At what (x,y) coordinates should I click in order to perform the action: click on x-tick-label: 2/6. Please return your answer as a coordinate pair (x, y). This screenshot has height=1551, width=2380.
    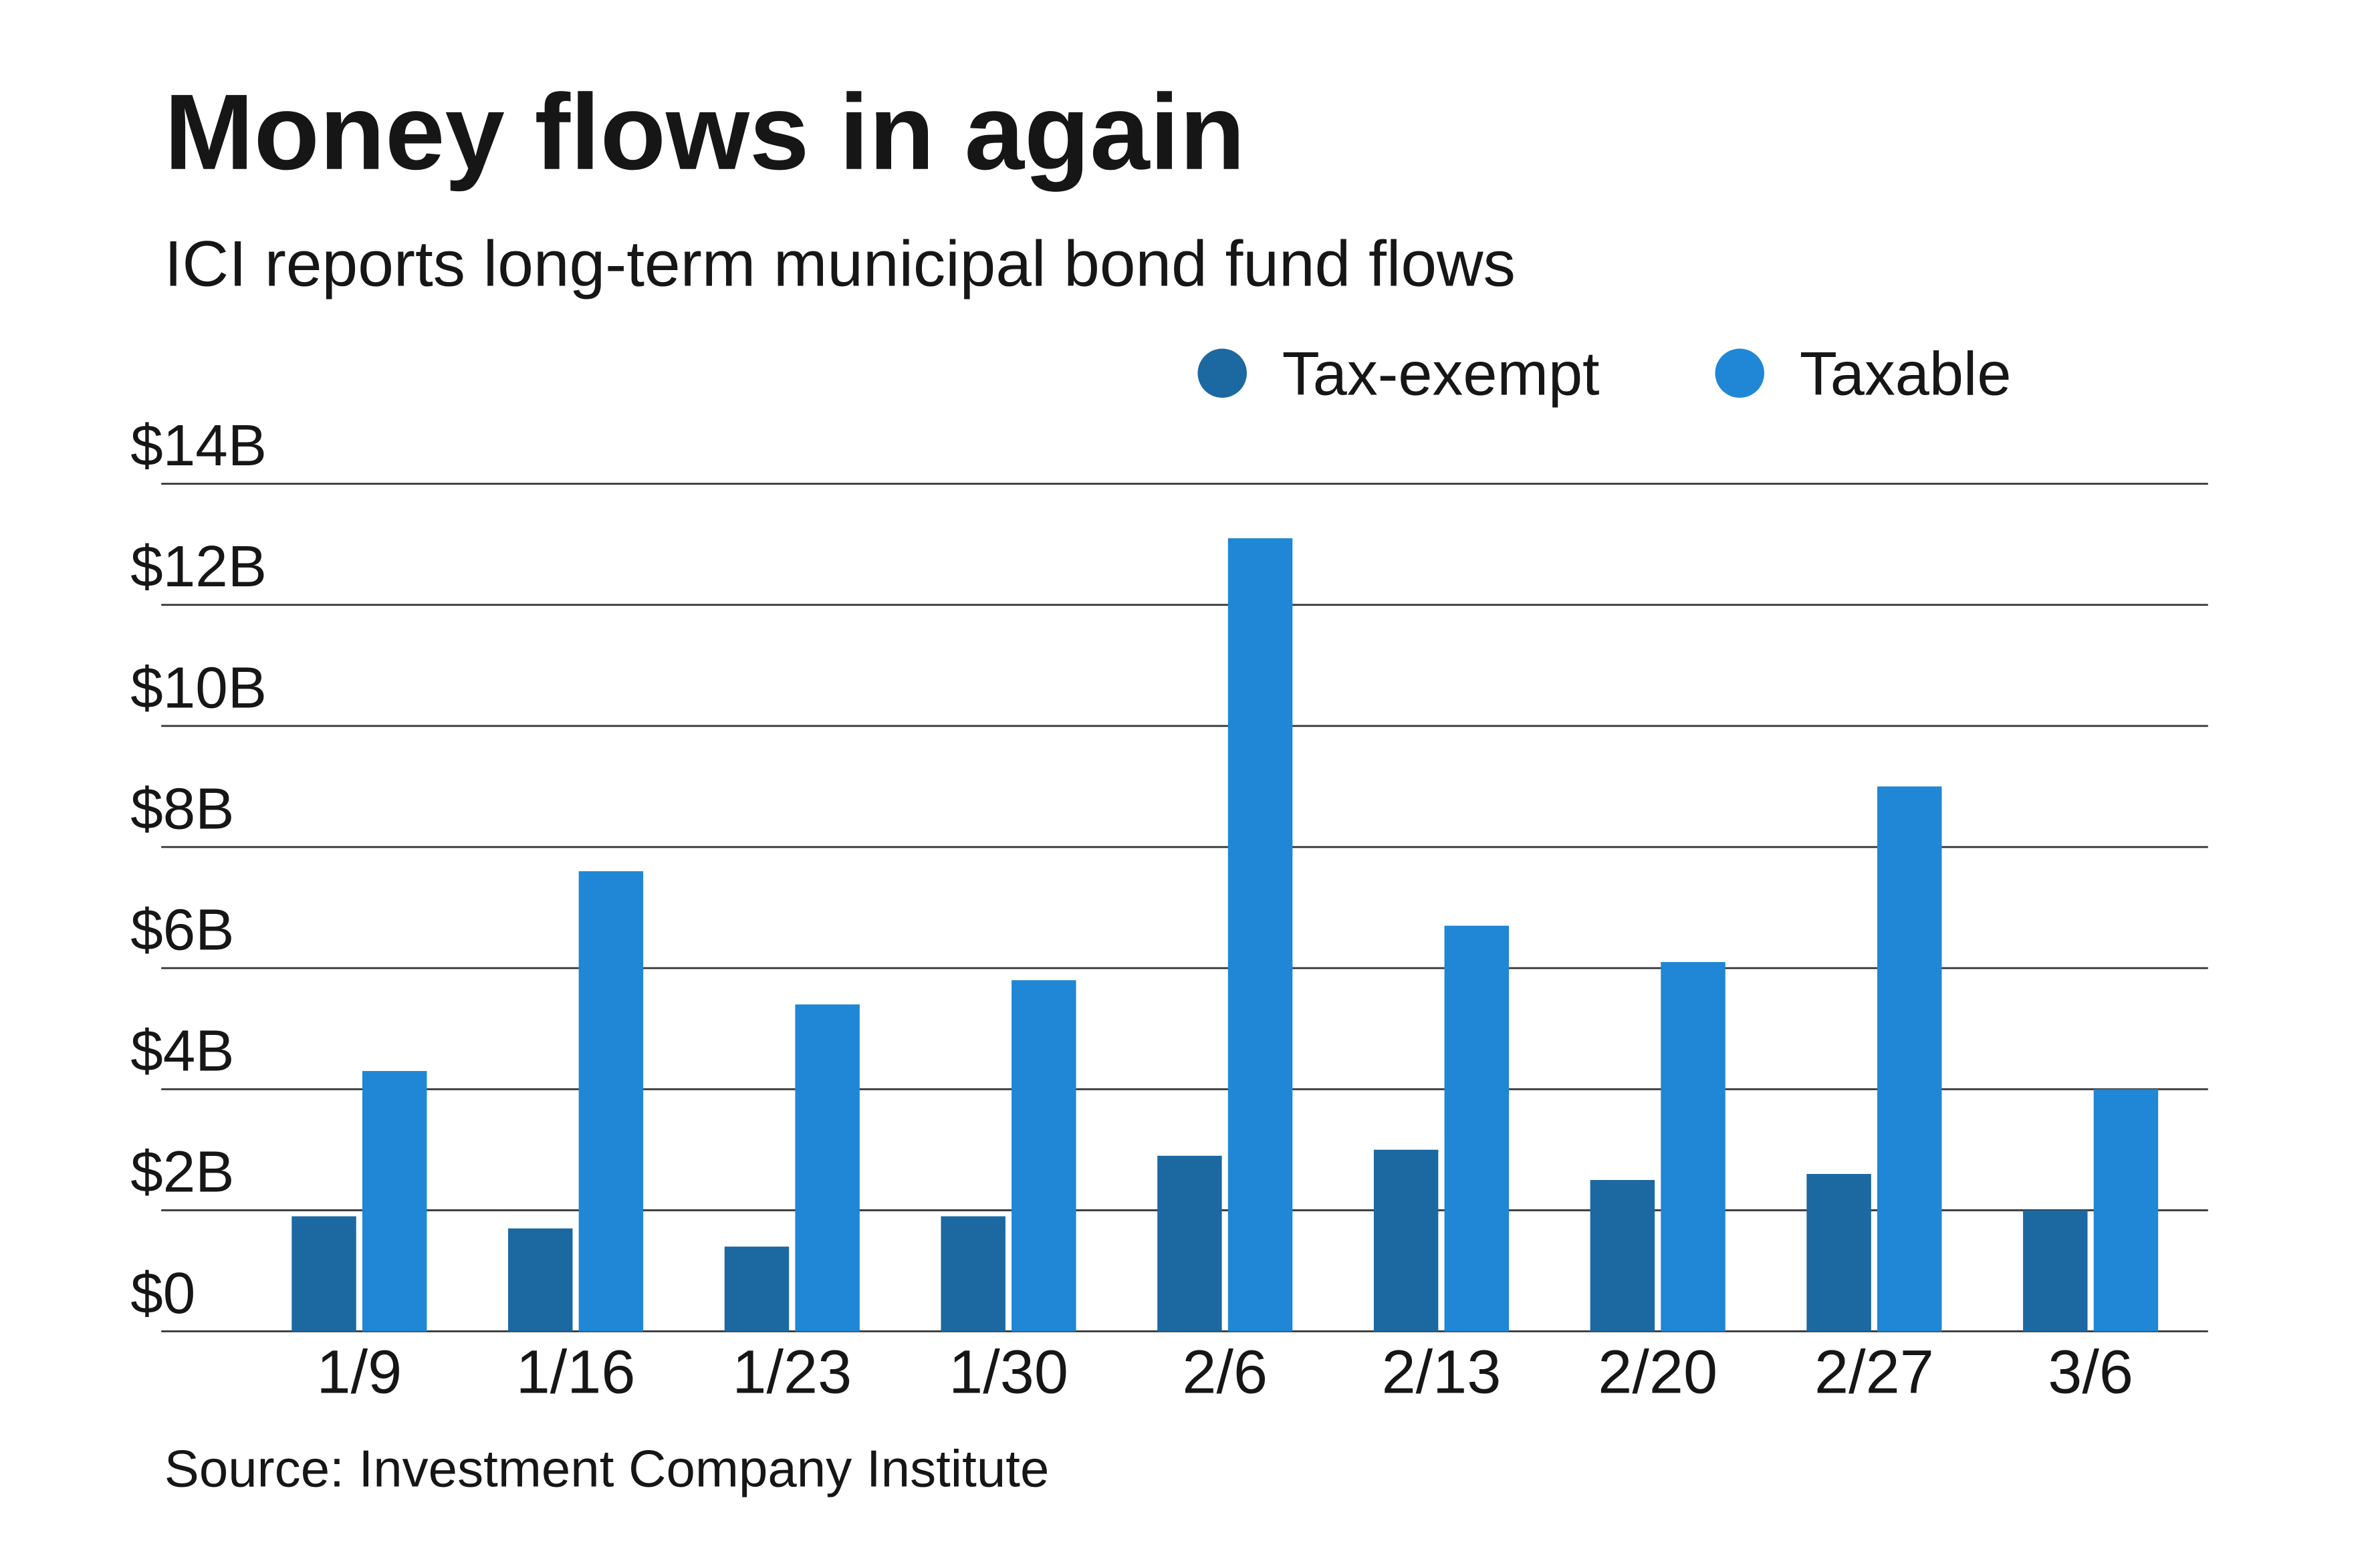
    Looking at the image, I should click on (1225, 1372).